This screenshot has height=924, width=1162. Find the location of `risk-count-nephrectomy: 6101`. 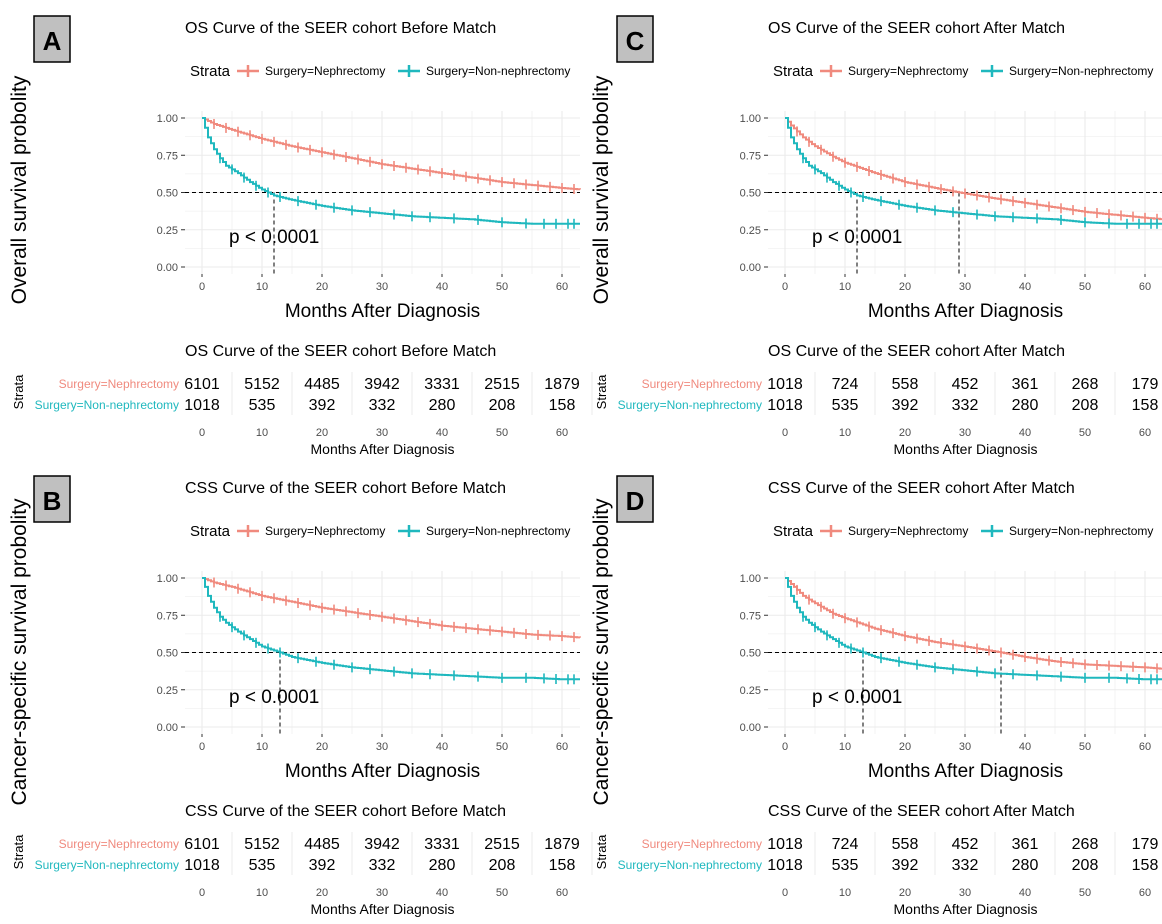

risk-count-nephrectomy: 6101 is located at coordinates (202, 844).